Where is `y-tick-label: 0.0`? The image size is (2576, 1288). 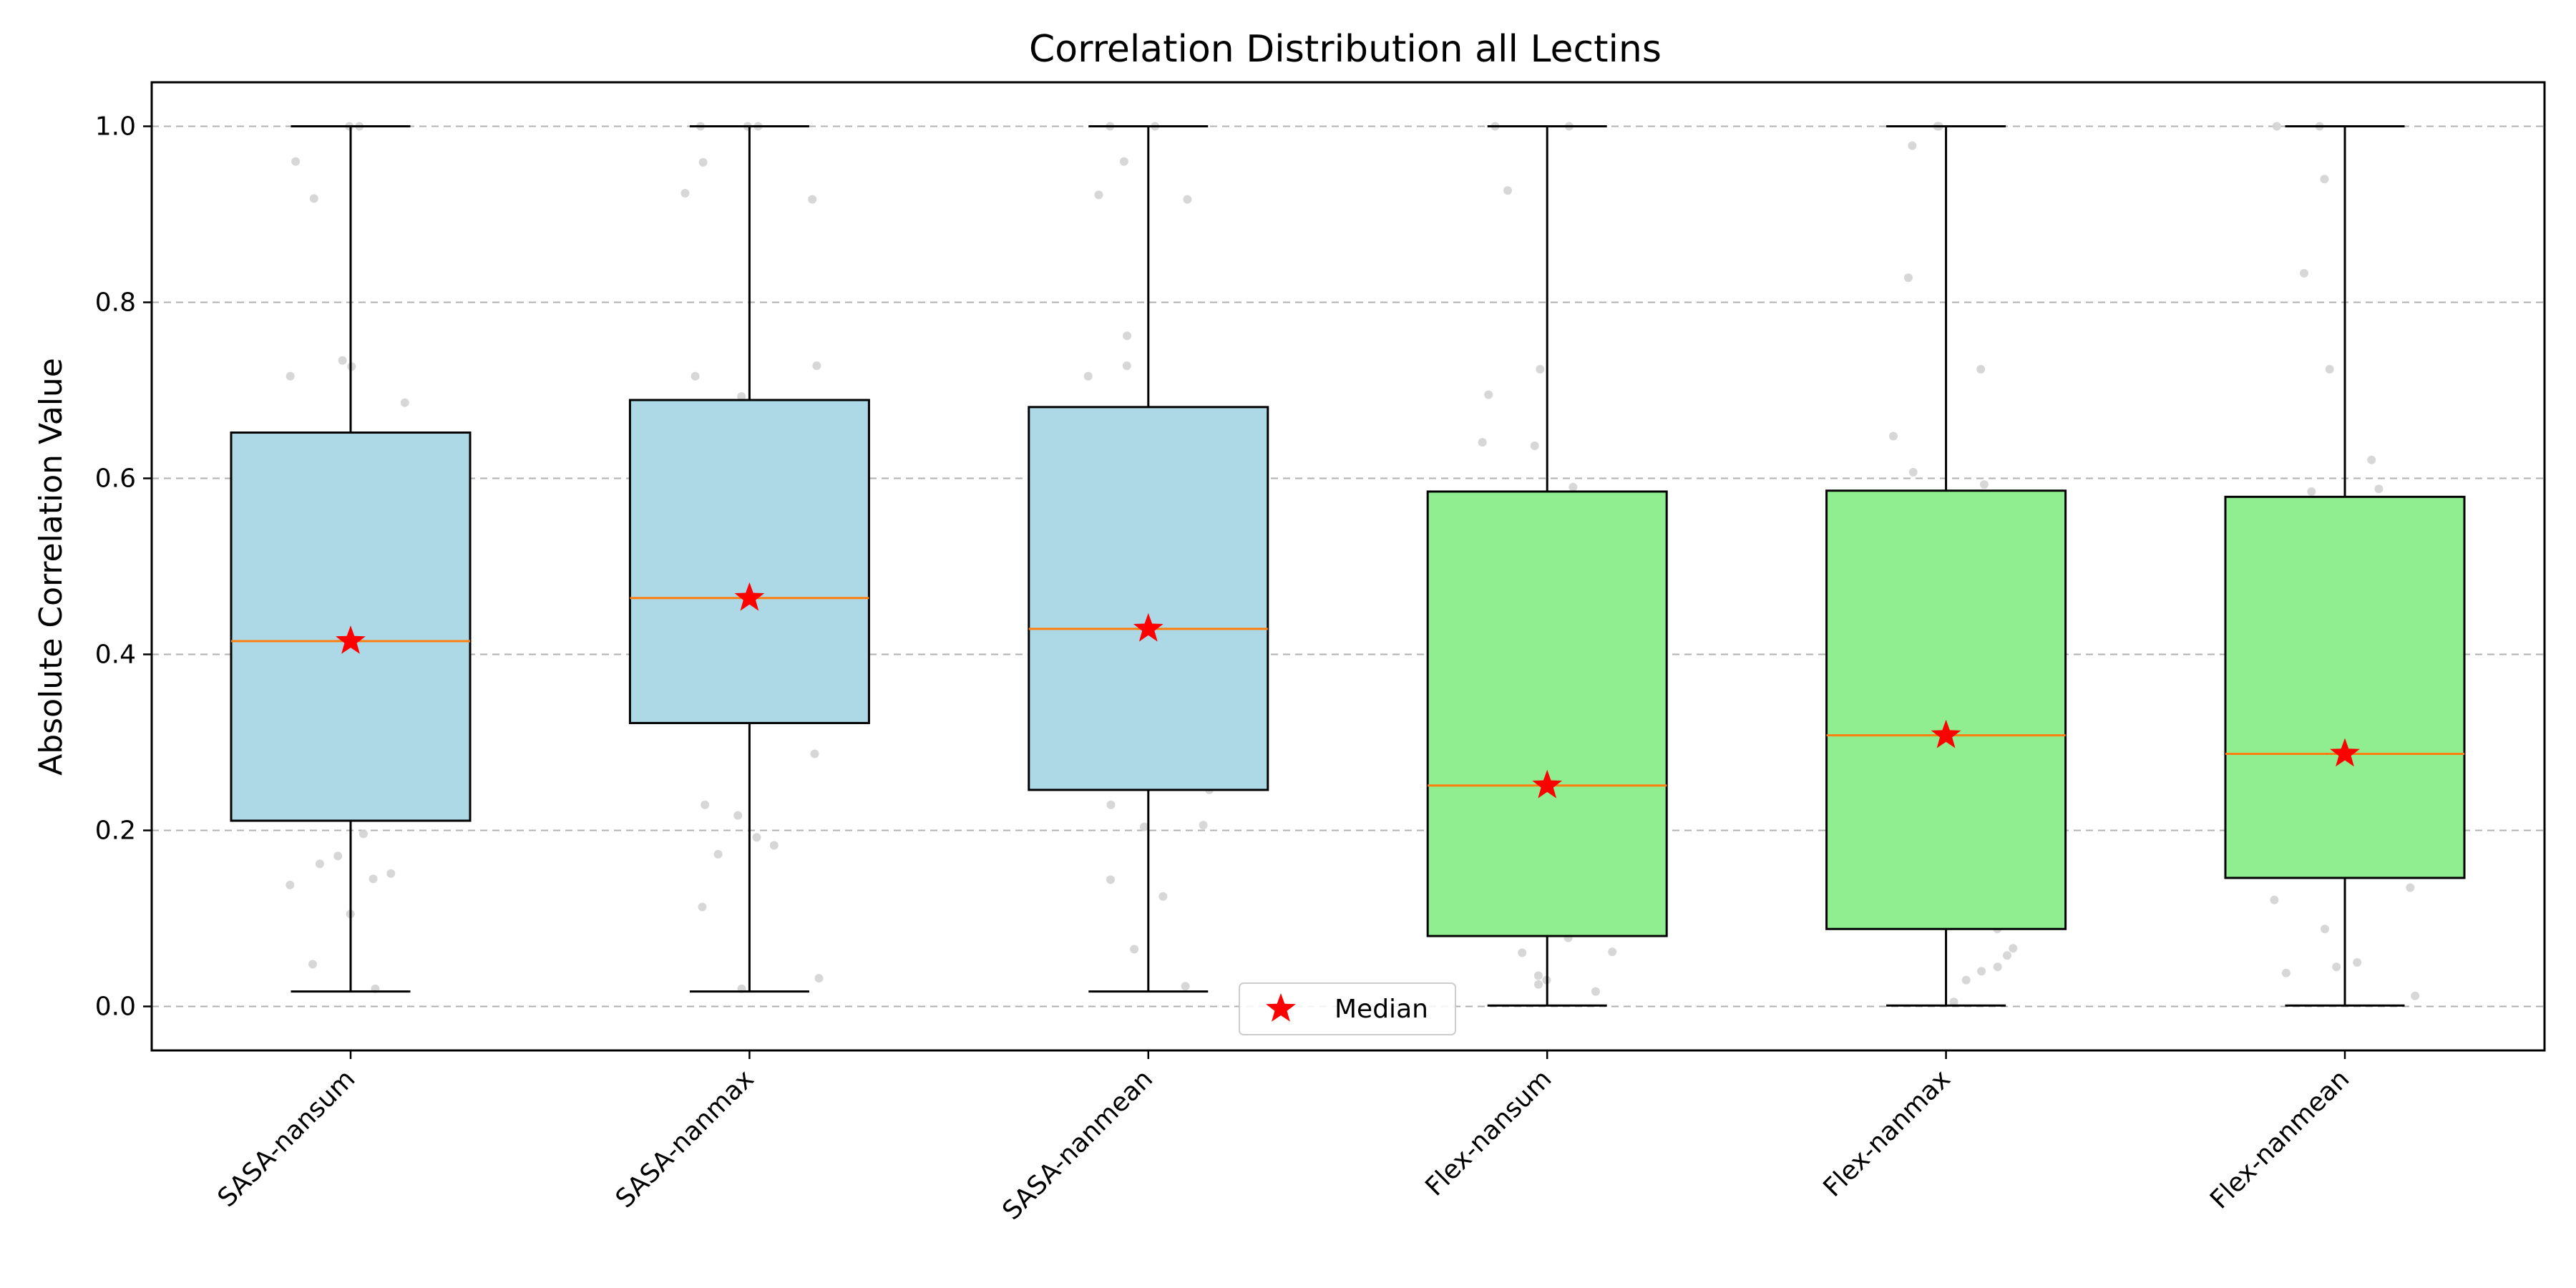 y-tick-label: 0.0 is located at coordinates (115, 1007).